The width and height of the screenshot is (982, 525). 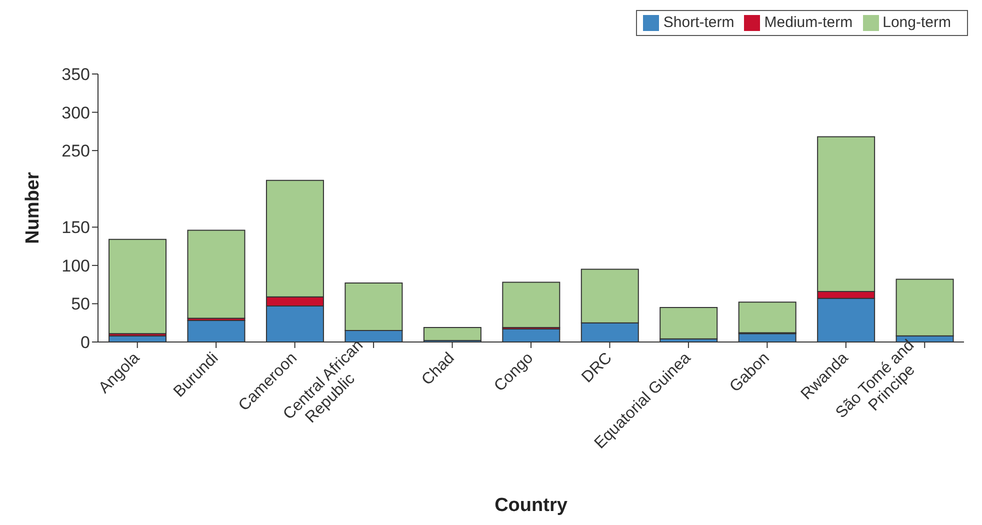 I want to click on legend-label: Short-term, so click(x=698, y=22).